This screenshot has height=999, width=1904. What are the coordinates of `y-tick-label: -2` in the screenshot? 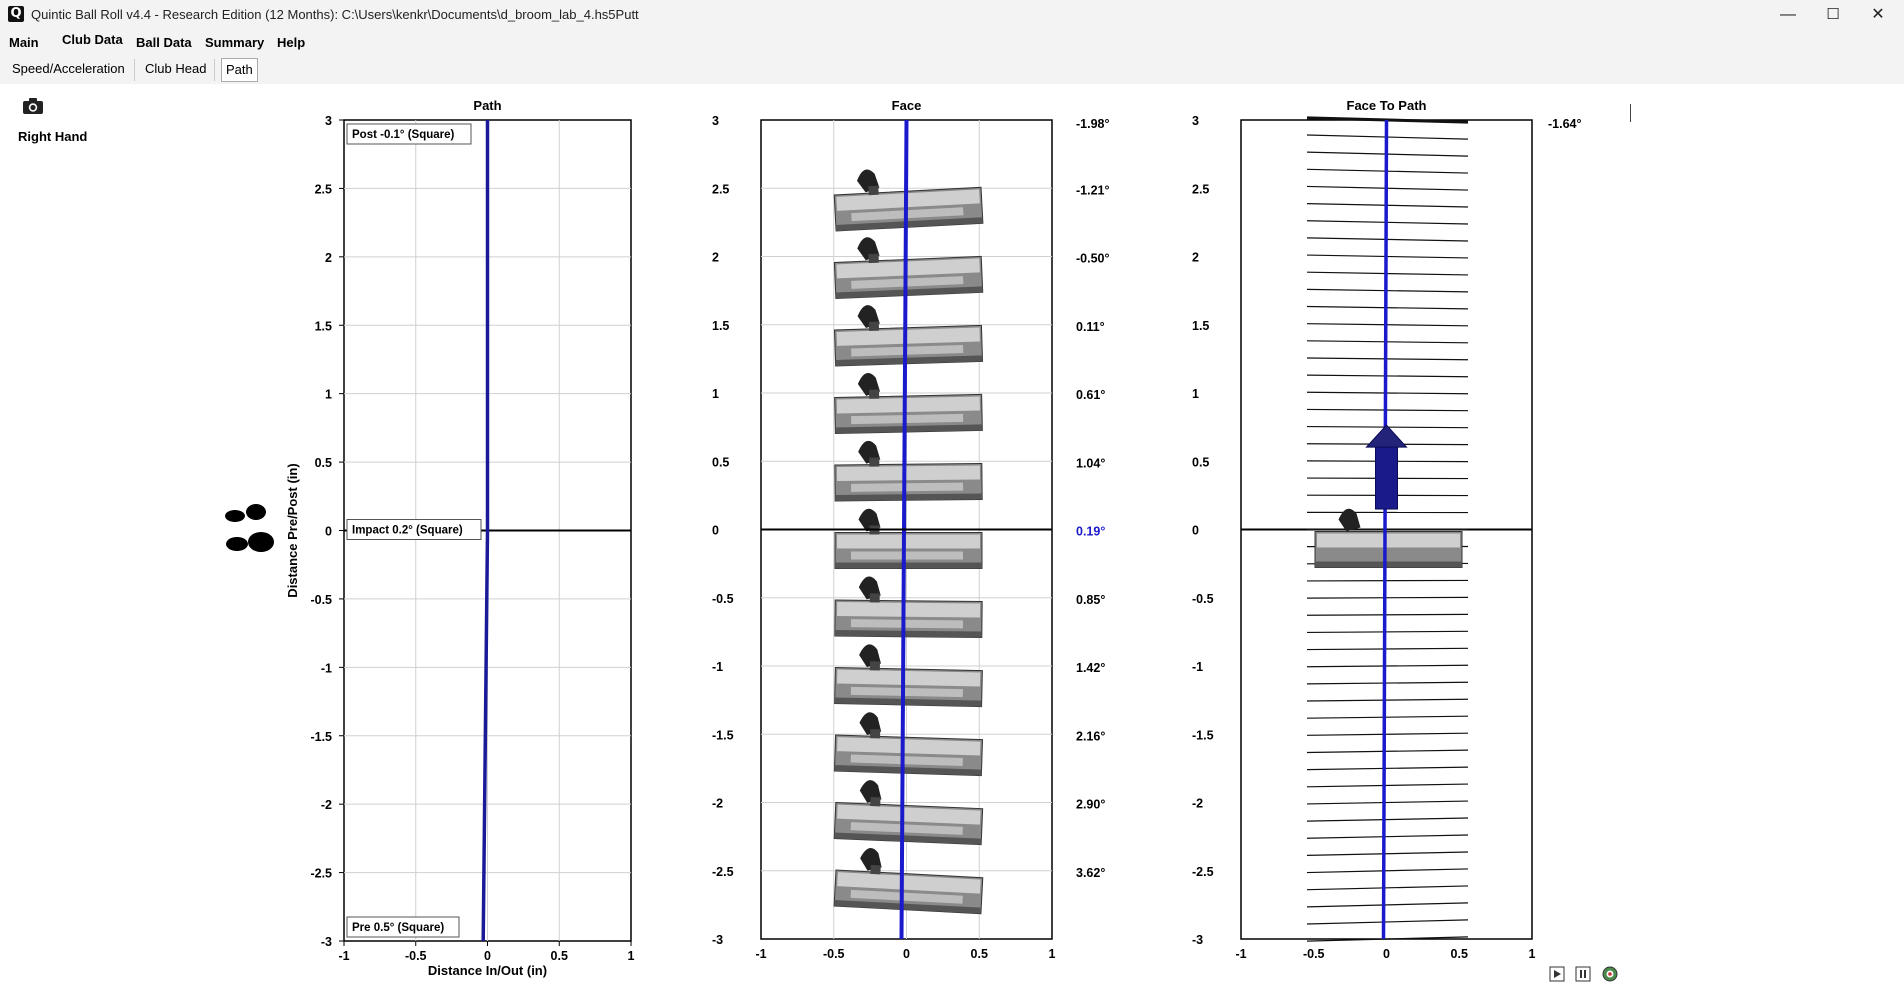 It's located at (326, 805).